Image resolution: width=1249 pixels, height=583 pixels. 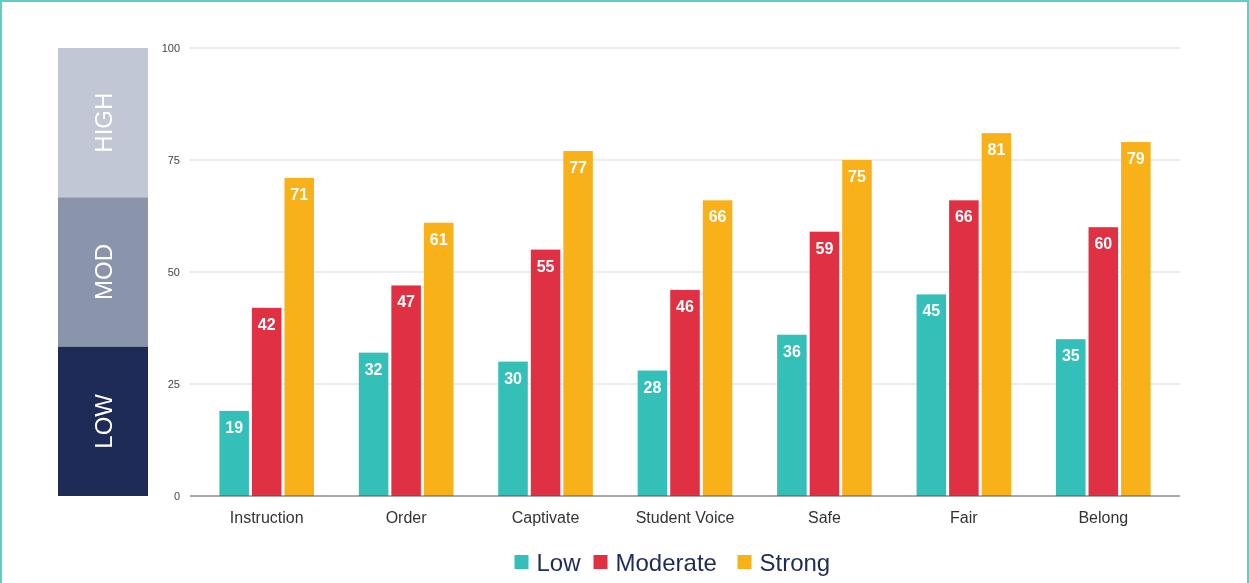 What do you see at coordinates (792, 351) in the screenshot?
I see `data-label: 36` at bounding box center [792, 351].